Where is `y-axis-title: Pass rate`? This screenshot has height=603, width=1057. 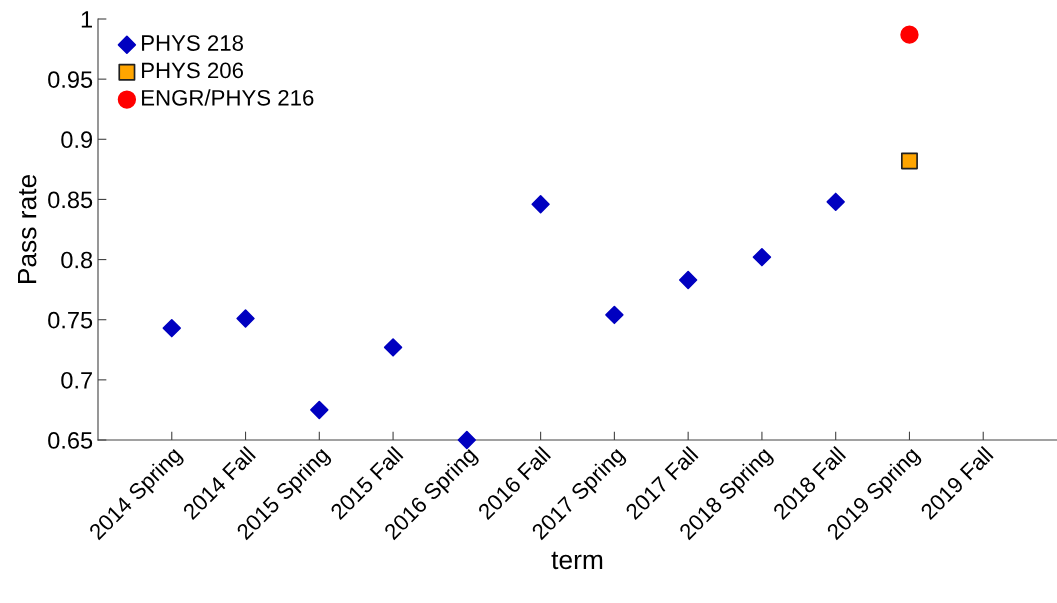 y-axis-title: Pass rate is located at coordinates (27, 229).